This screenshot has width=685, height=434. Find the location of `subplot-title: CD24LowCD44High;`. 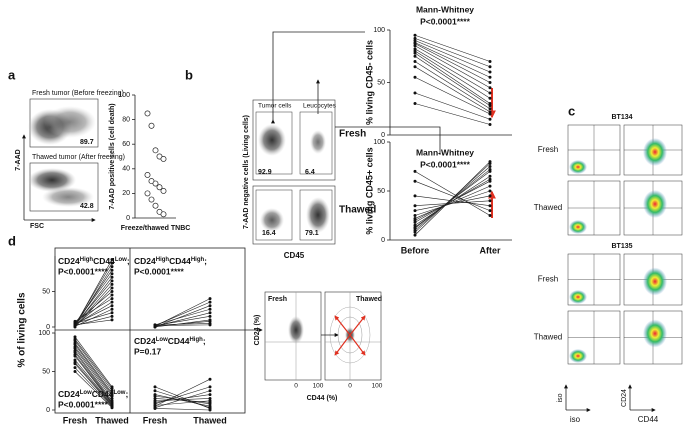

subplot-title: CD24LowCD44High; is located at coordinates (170, 341).